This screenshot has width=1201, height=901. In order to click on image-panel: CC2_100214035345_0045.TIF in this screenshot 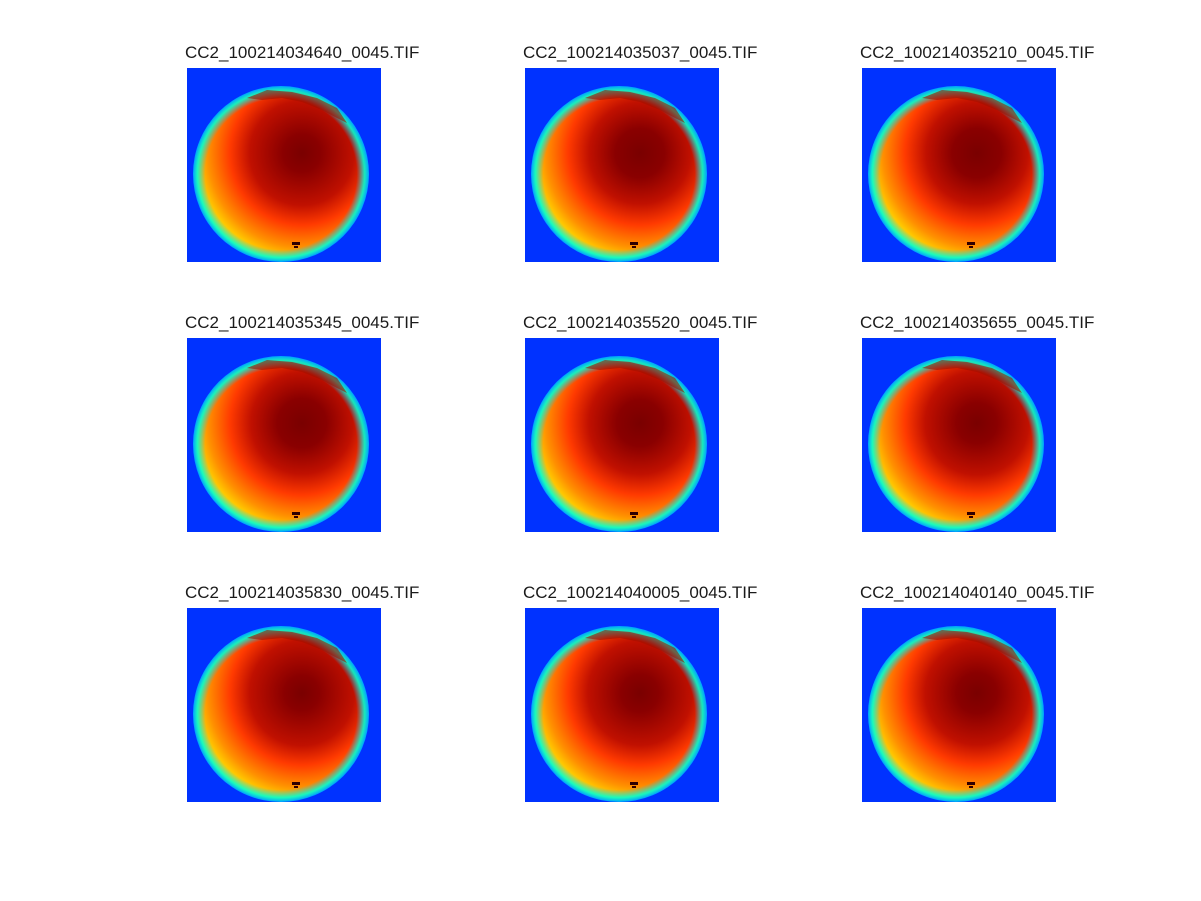, I will do `click(302, 422)`.